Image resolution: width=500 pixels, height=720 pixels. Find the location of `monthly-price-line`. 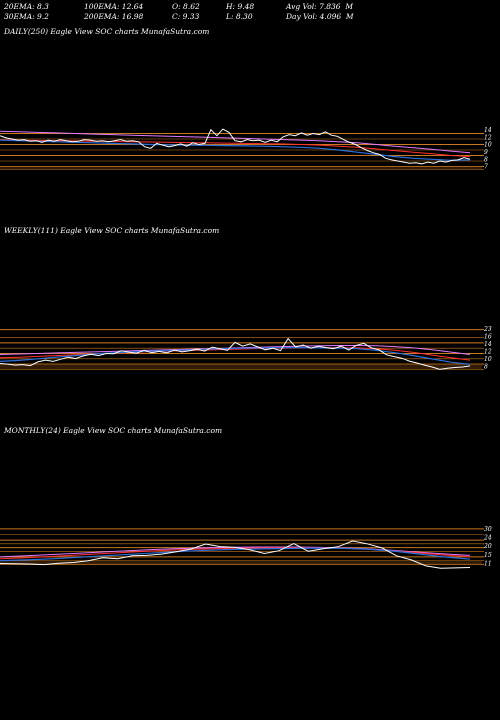

monthly-price-line is located at coordinates (235, 554).